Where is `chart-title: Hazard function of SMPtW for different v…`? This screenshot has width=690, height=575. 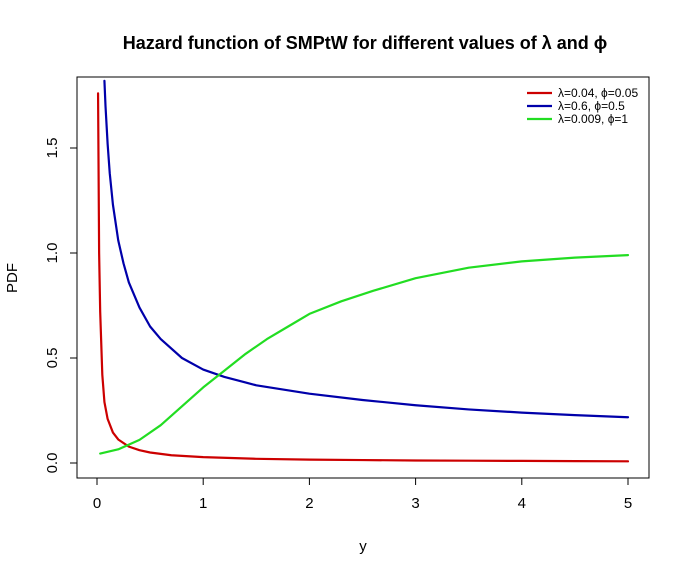 chart-title: Hazard function of SMPtW for different v… is located at coordinates (365, 43).